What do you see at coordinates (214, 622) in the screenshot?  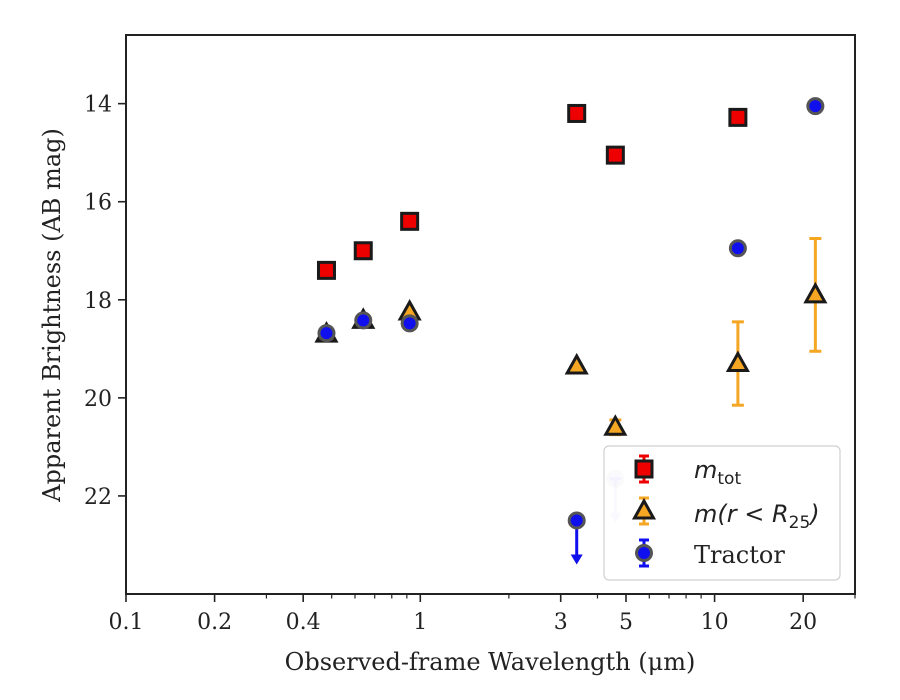 I see `x-tick-label: 0.2` at bounding box center [214, 622].